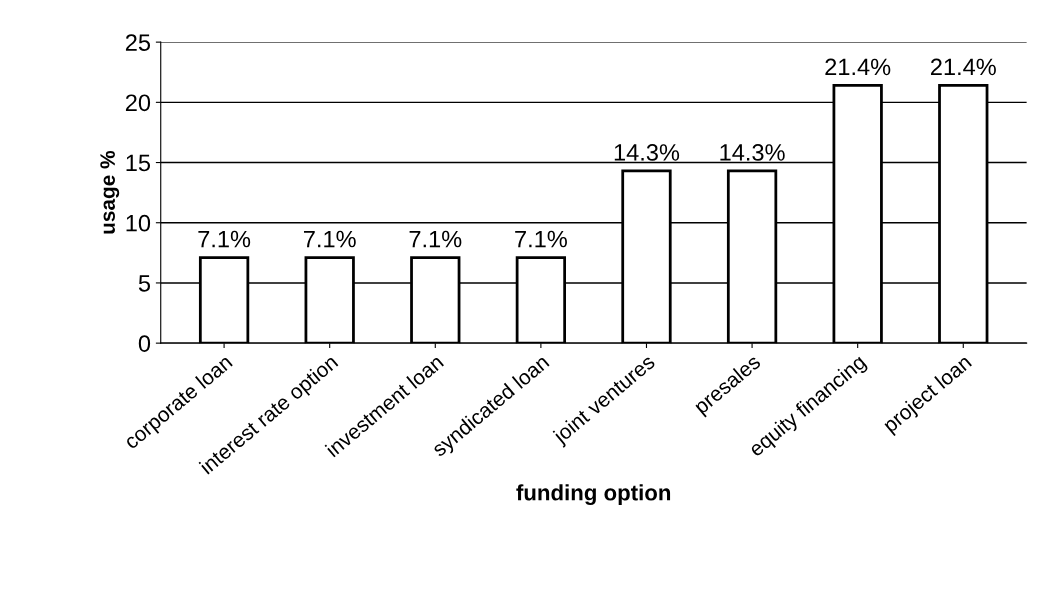  What do you see at coordinates (138, 103) in the screenshot?
I see `y-tick-label: 20` at bounding box center [138, 103].